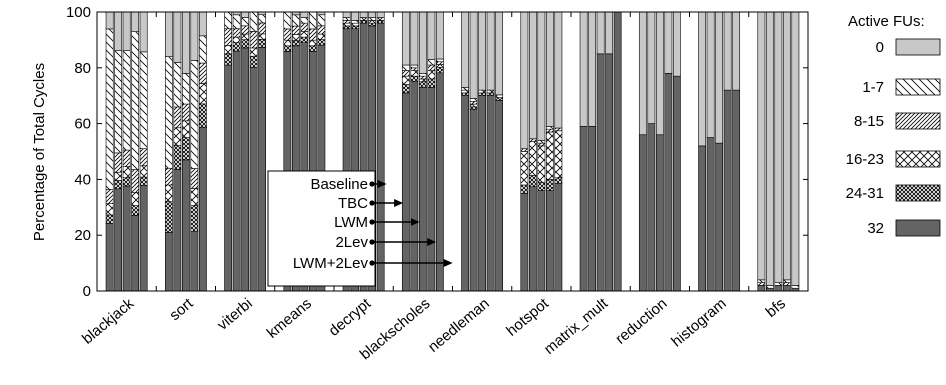 This screenshot has width=946, height=385. What do you see at coordinates (869, 121) in the screenshot?
I see `legend-label: 8-15` at bounding box center [869, 121].